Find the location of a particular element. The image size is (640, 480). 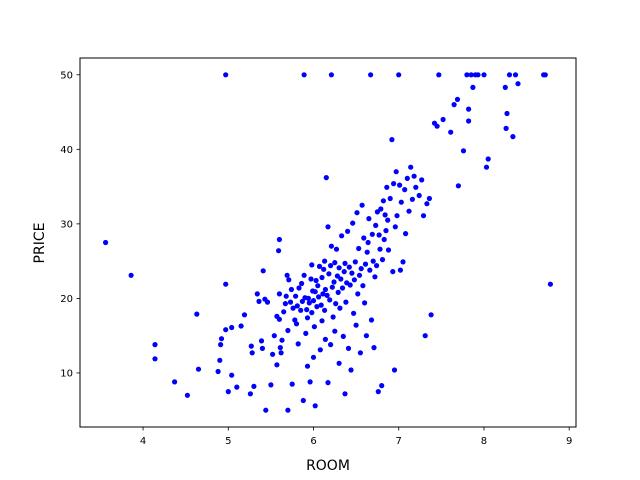

y-tick-label: 10 is located at coordinates (66, 373).